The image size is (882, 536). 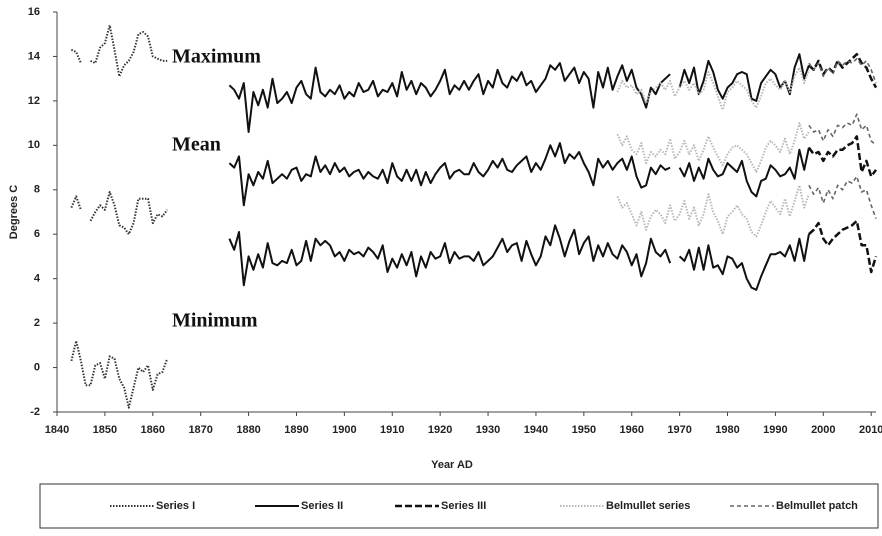 I want to click on y-tick-label: 4, so click(x=37, y=279).